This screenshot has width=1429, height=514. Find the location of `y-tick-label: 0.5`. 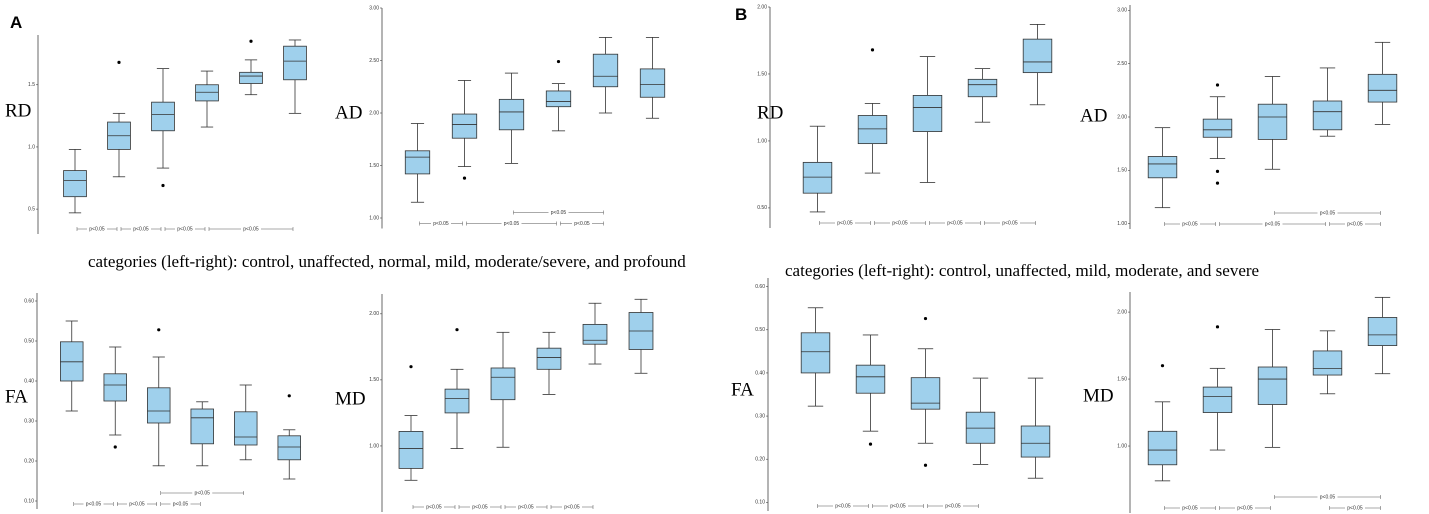

y-tick-label: 0.5 is located at coordinates (31, 209).